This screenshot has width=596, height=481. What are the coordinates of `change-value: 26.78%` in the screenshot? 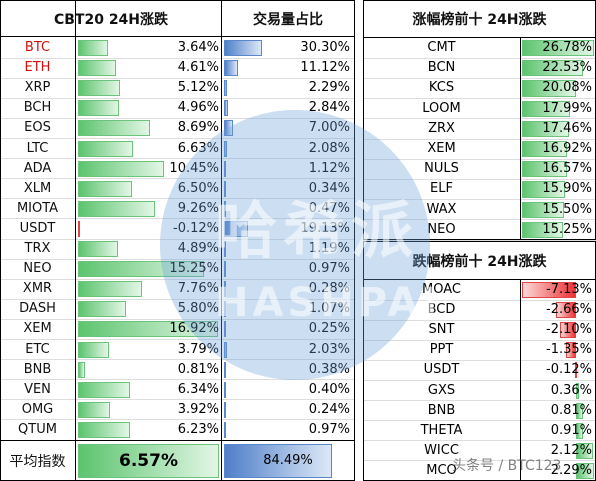 It's located at (567, 47).